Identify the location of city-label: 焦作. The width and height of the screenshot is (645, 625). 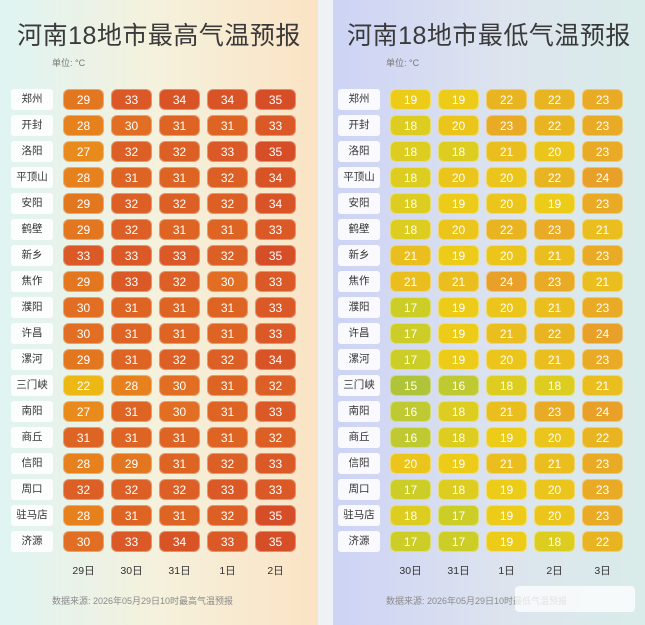
(359, 281).